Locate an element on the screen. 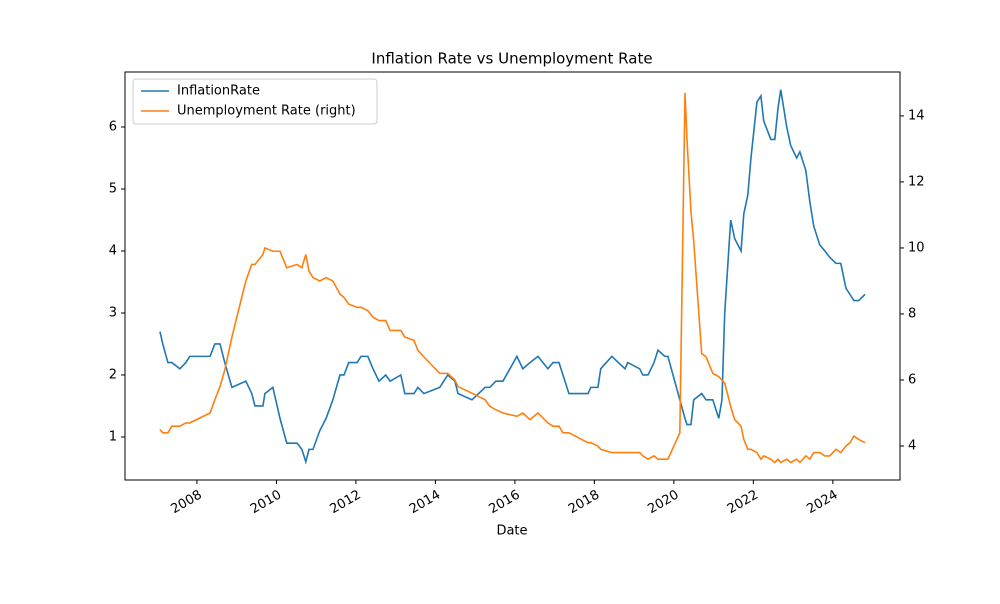  x-tick-label: 2020 is located at coordinates (663, 503).